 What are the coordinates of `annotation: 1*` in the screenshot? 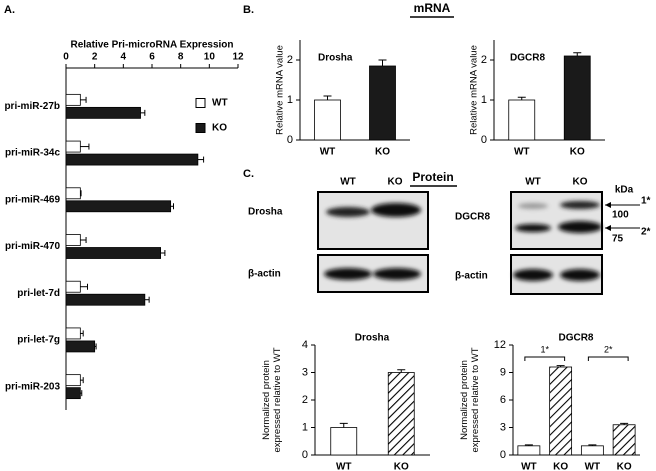 It's located at (544, 349).